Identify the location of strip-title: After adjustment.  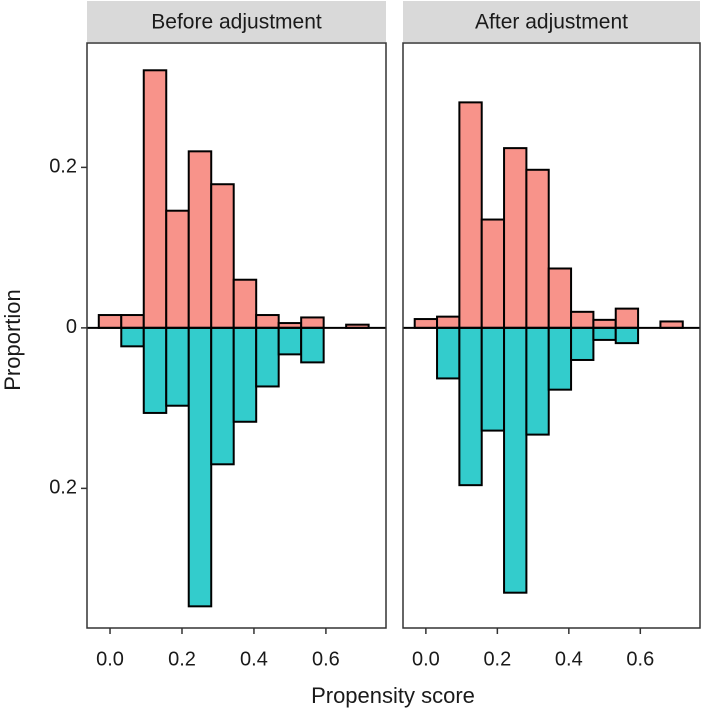
(551, 22).